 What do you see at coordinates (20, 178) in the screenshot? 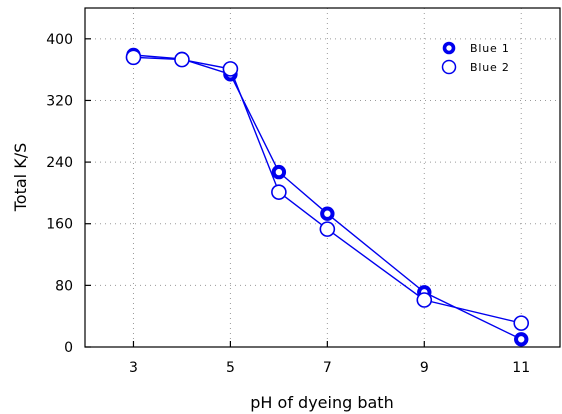
I see `y-axis-title: Total K/S` at bounding box center [20, 178].